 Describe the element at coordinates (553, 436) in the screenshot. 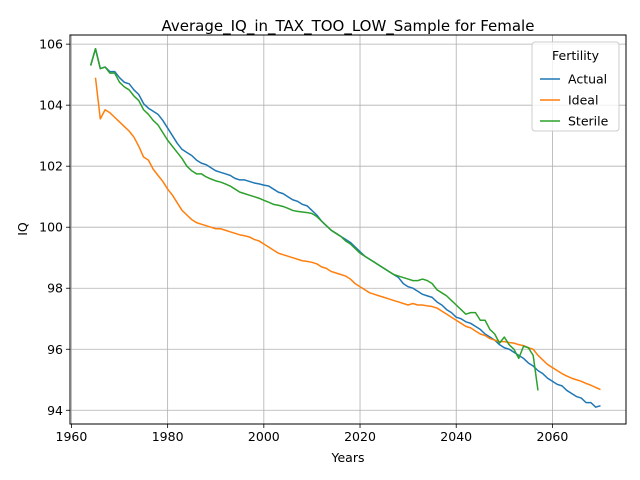

I see `x-tick-label: 2060` at that location.